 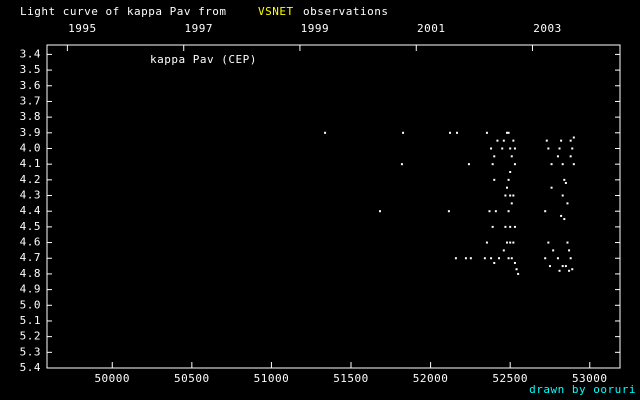 I want to click on chart-title-end: observations, so click(x=345, y=11).